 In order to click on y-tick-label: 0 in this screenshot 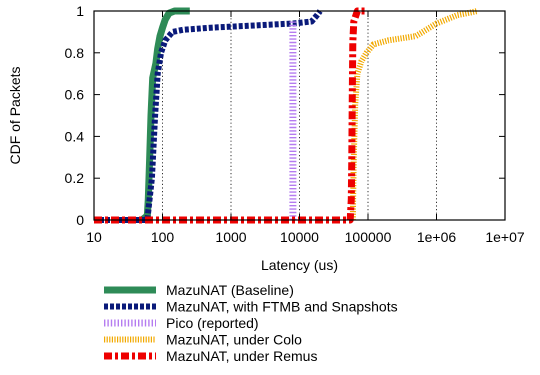, I will do `click(80, 220)`.